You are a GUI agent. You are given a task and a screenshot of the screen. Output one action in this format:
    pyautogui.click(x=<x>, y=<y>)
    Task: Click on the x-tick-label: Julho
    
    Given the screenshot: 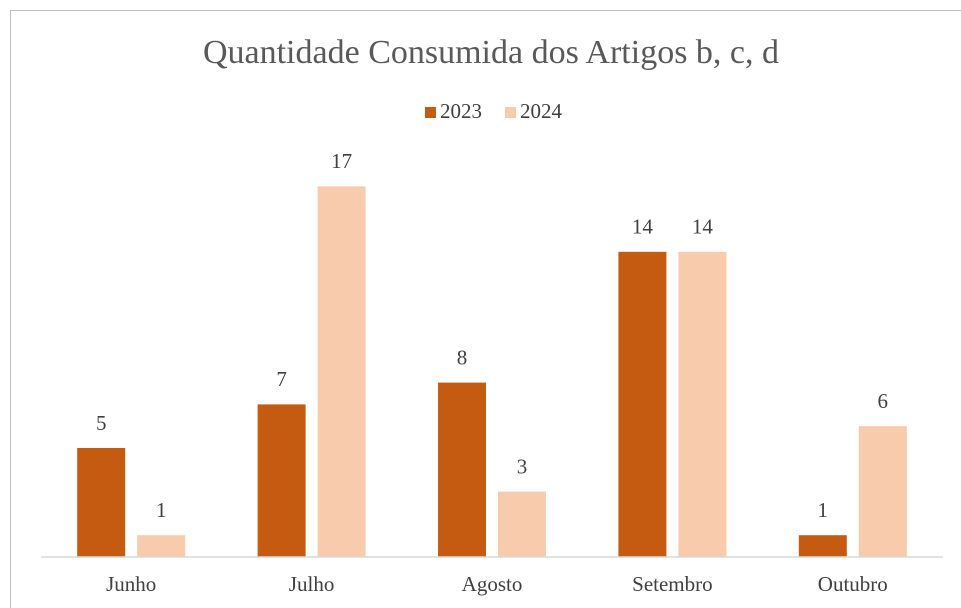 What is the action you would take?
    pyautogui.click(x=312, y=584)
    